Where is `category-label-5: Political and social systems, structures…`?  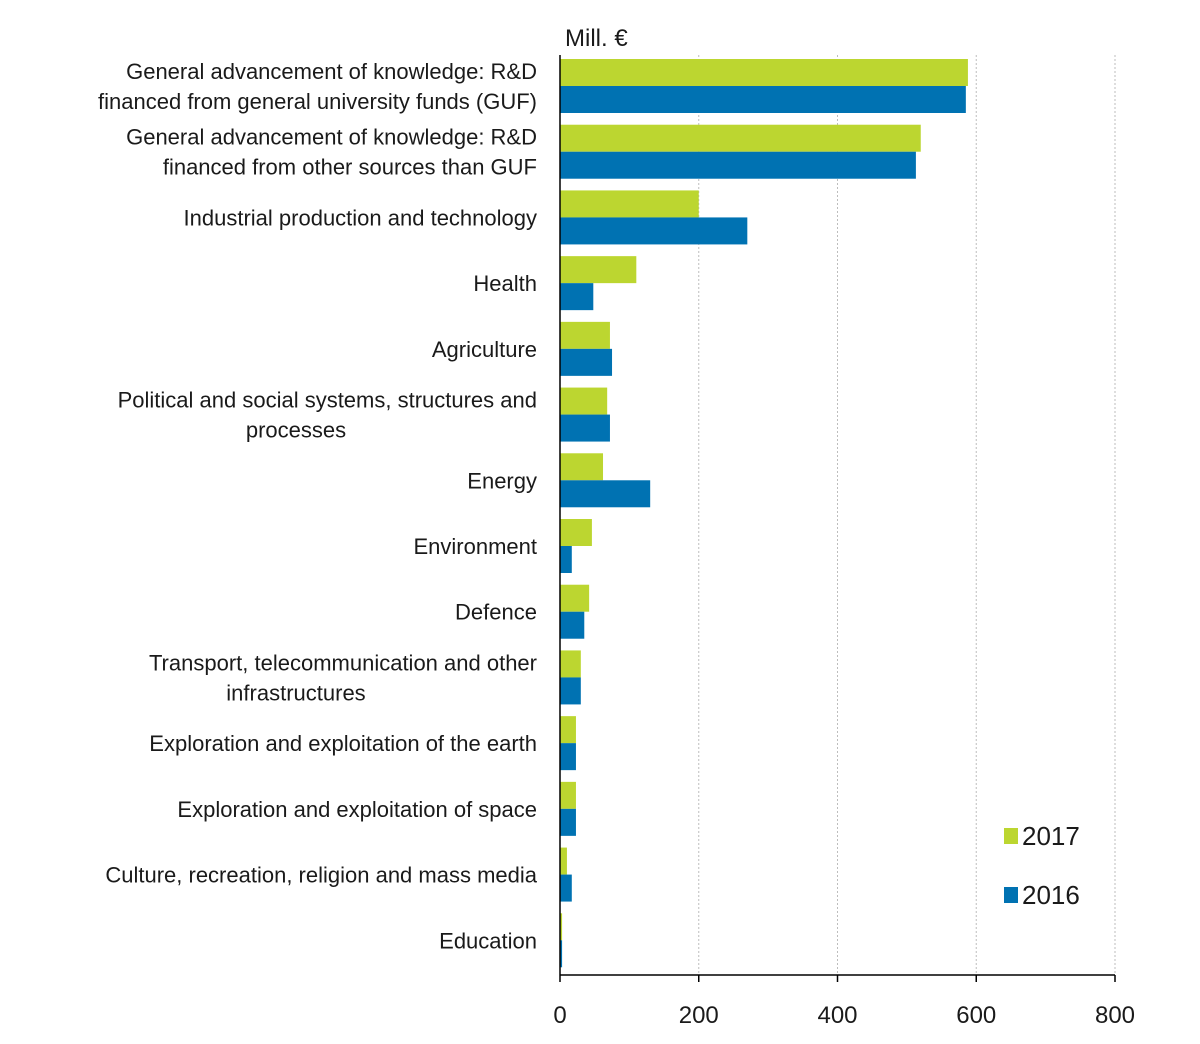 category-label-5: Political and social systems, structures… is located at coordinates (327, 415).